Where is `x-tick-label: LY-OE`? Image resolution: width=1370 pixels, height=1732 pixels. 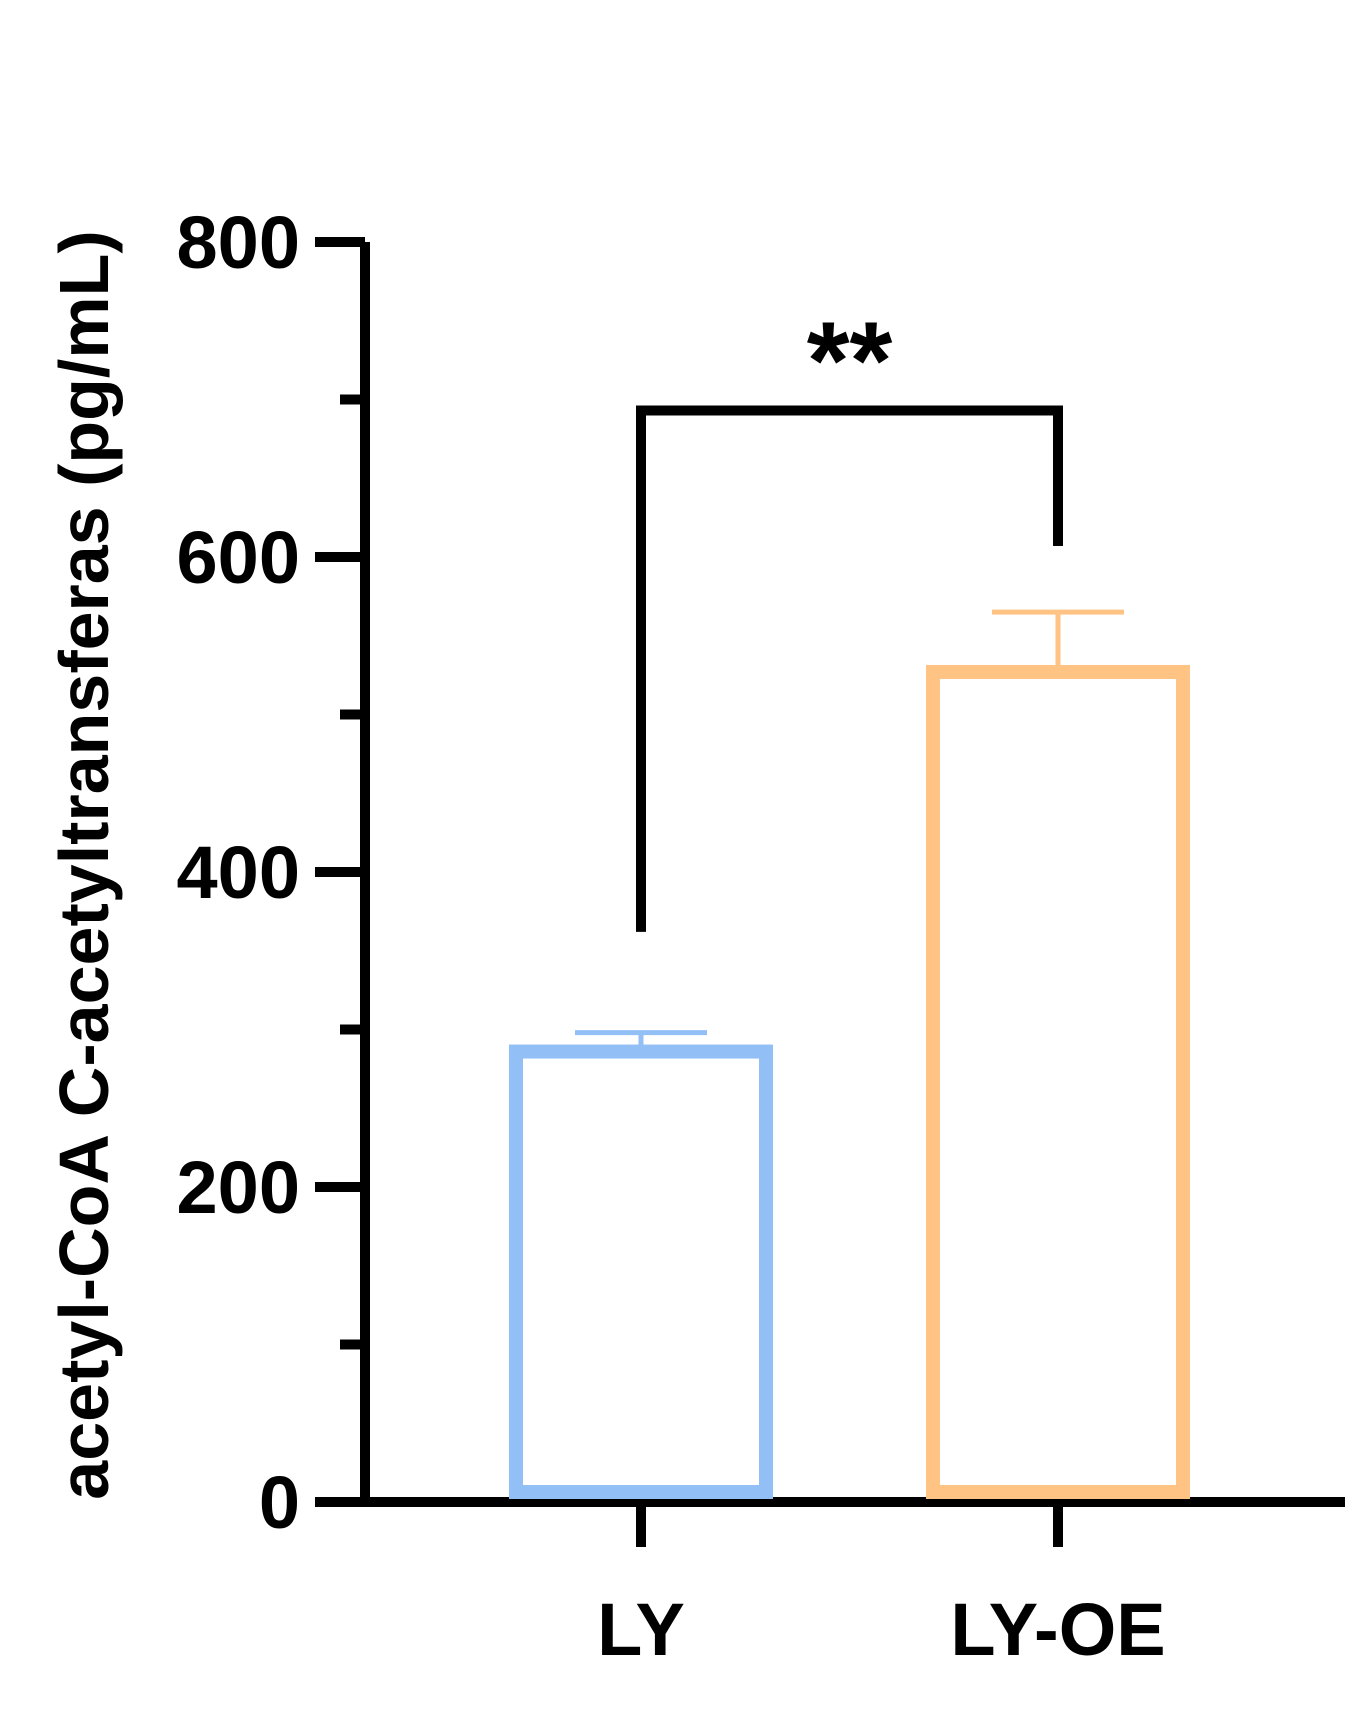 x-tick-label: LY-OE is located at coordinates (1057, 1629).